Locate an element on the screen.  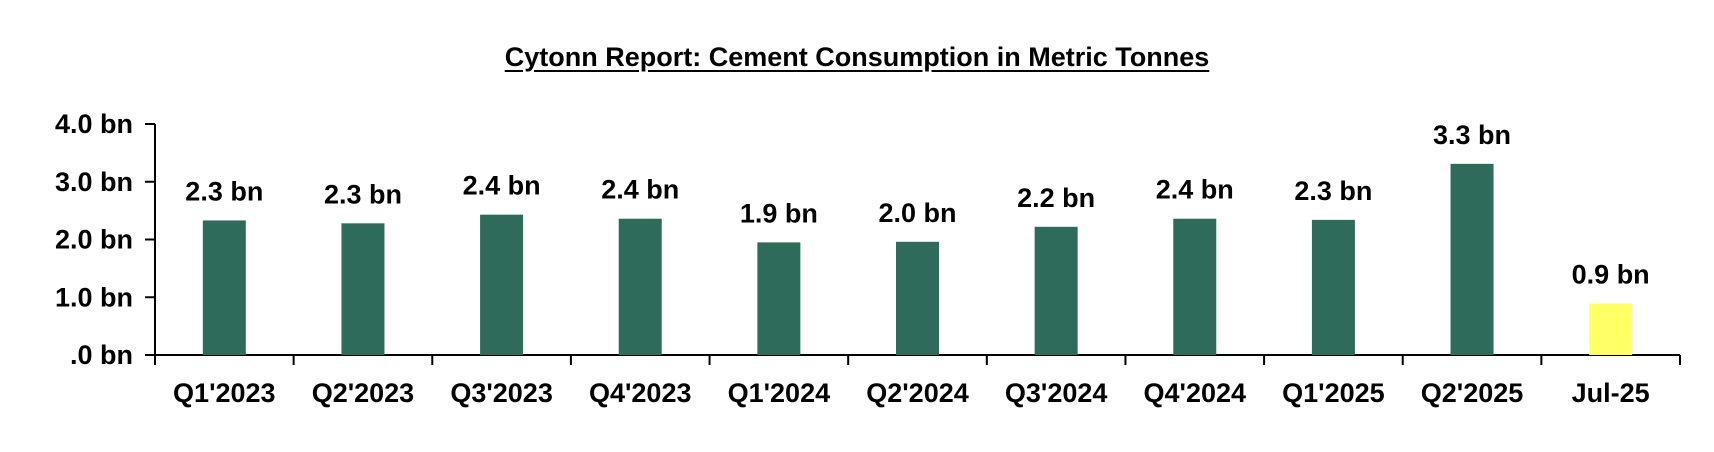
y-tick-label: .0 bn is located at coordinates (101, 355).